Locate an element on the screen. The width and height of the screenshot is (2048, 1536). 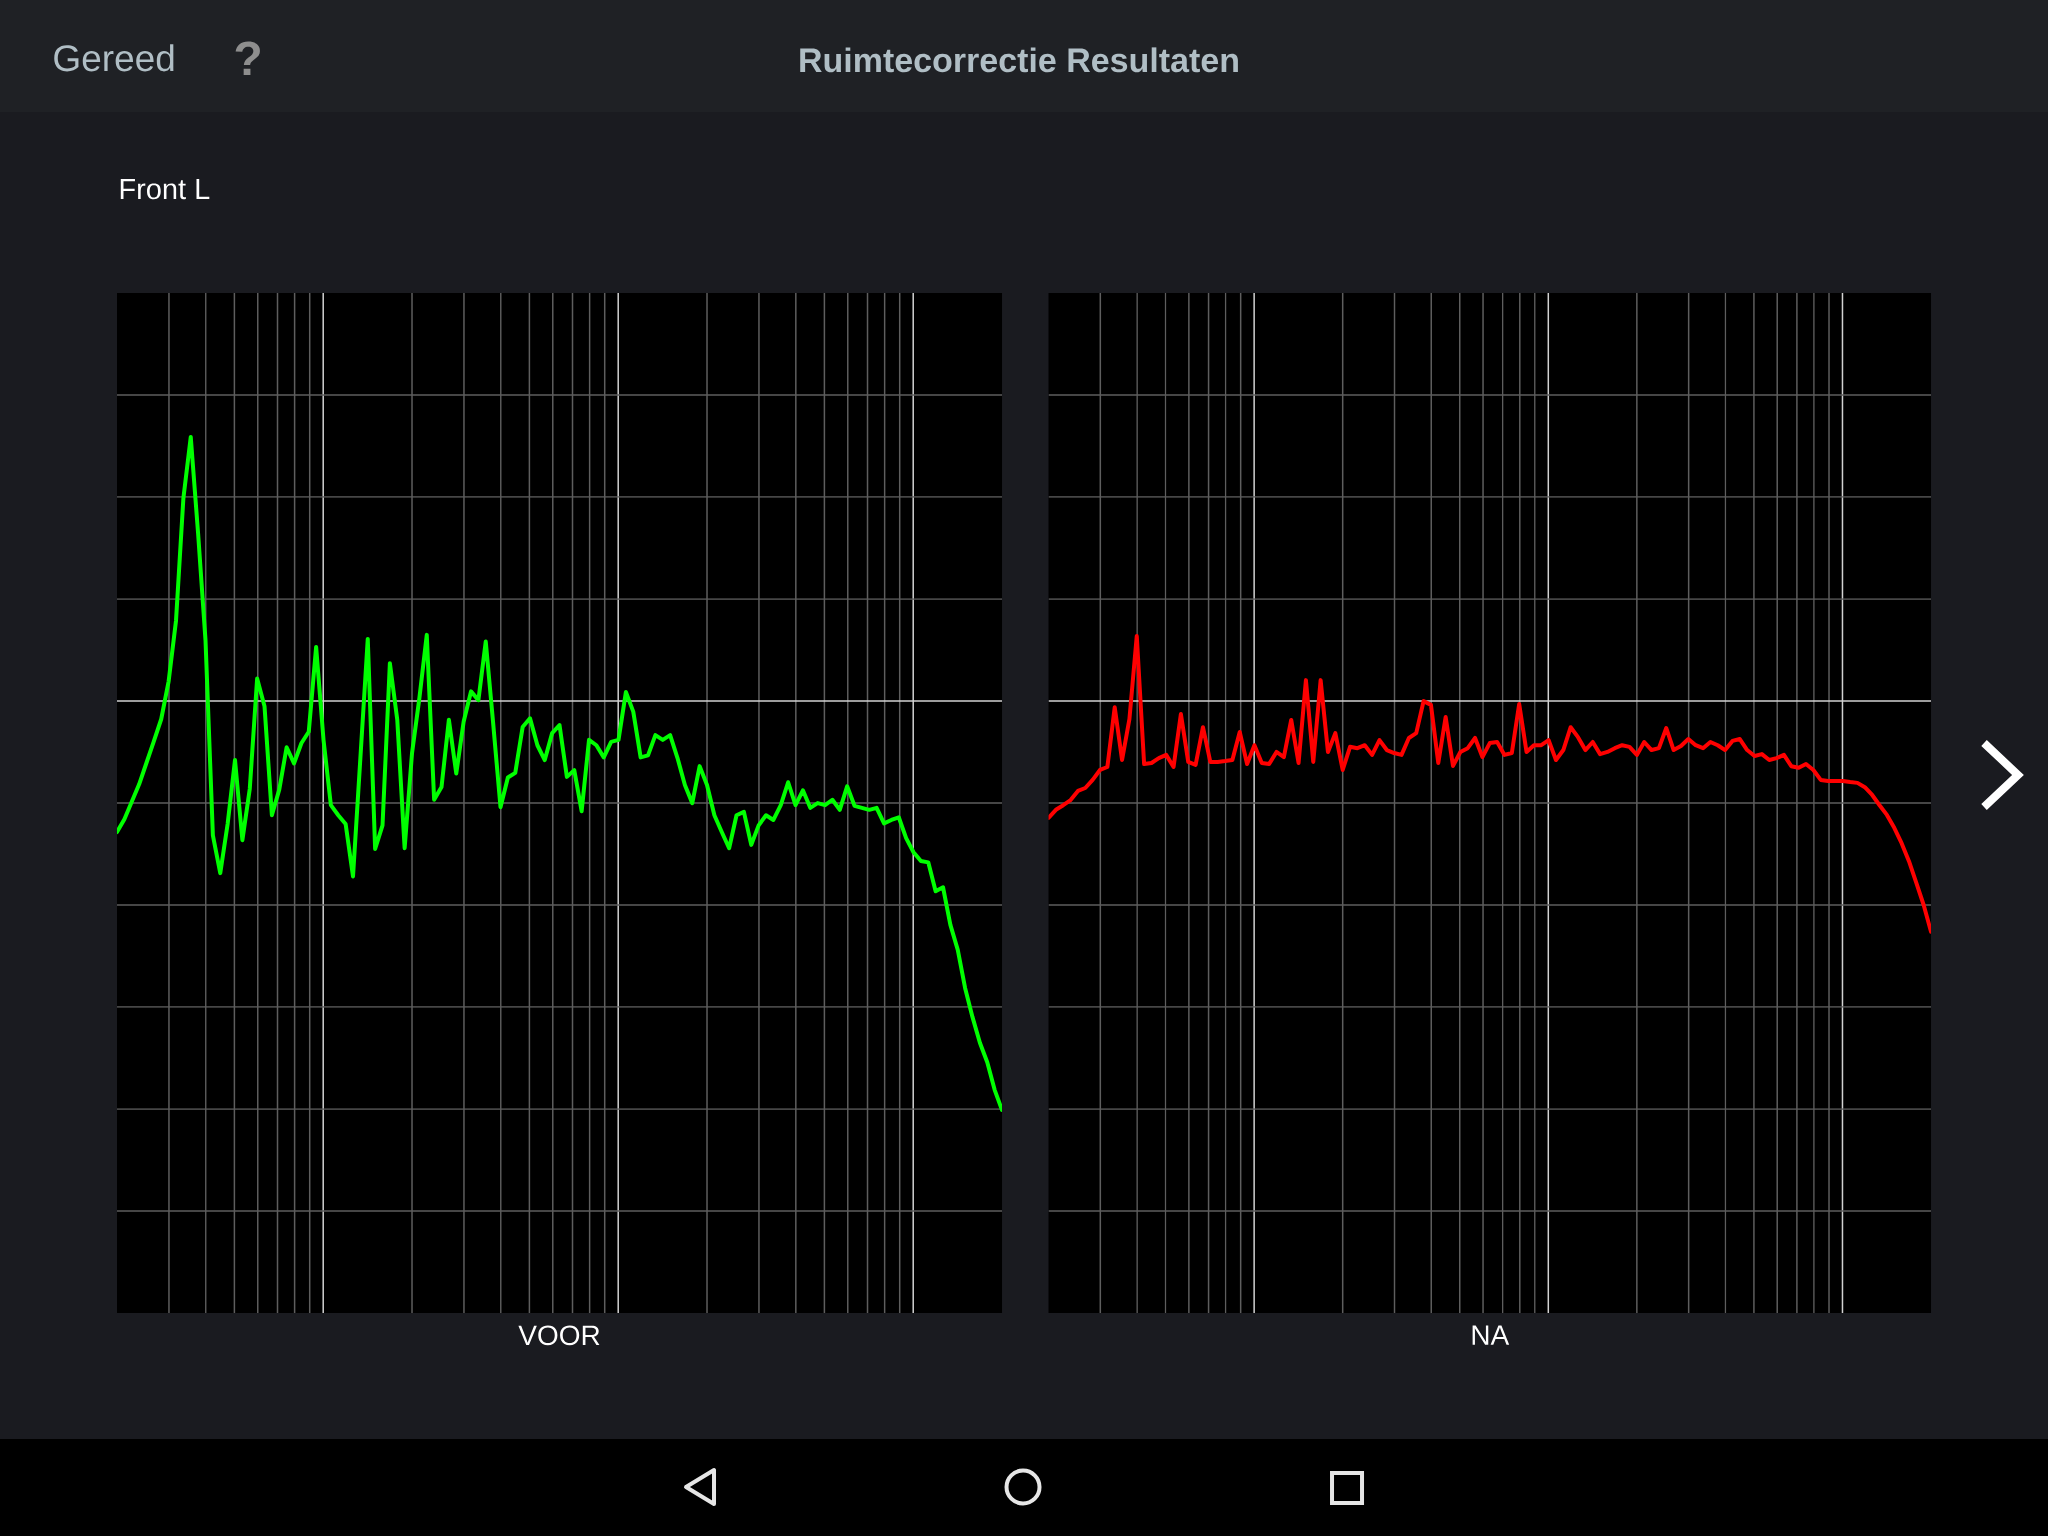
x-axis-title: NA is located at coordinates (1491, 1335).